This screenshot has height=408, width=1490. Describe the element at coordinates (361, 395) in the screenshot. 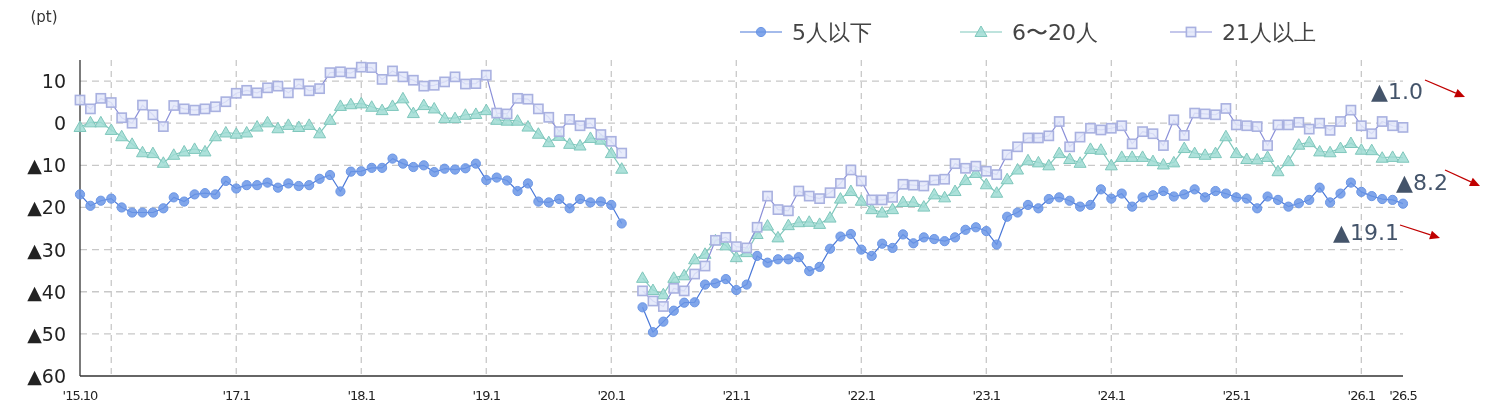

I see `x-tick-label: '18.1` at that location.